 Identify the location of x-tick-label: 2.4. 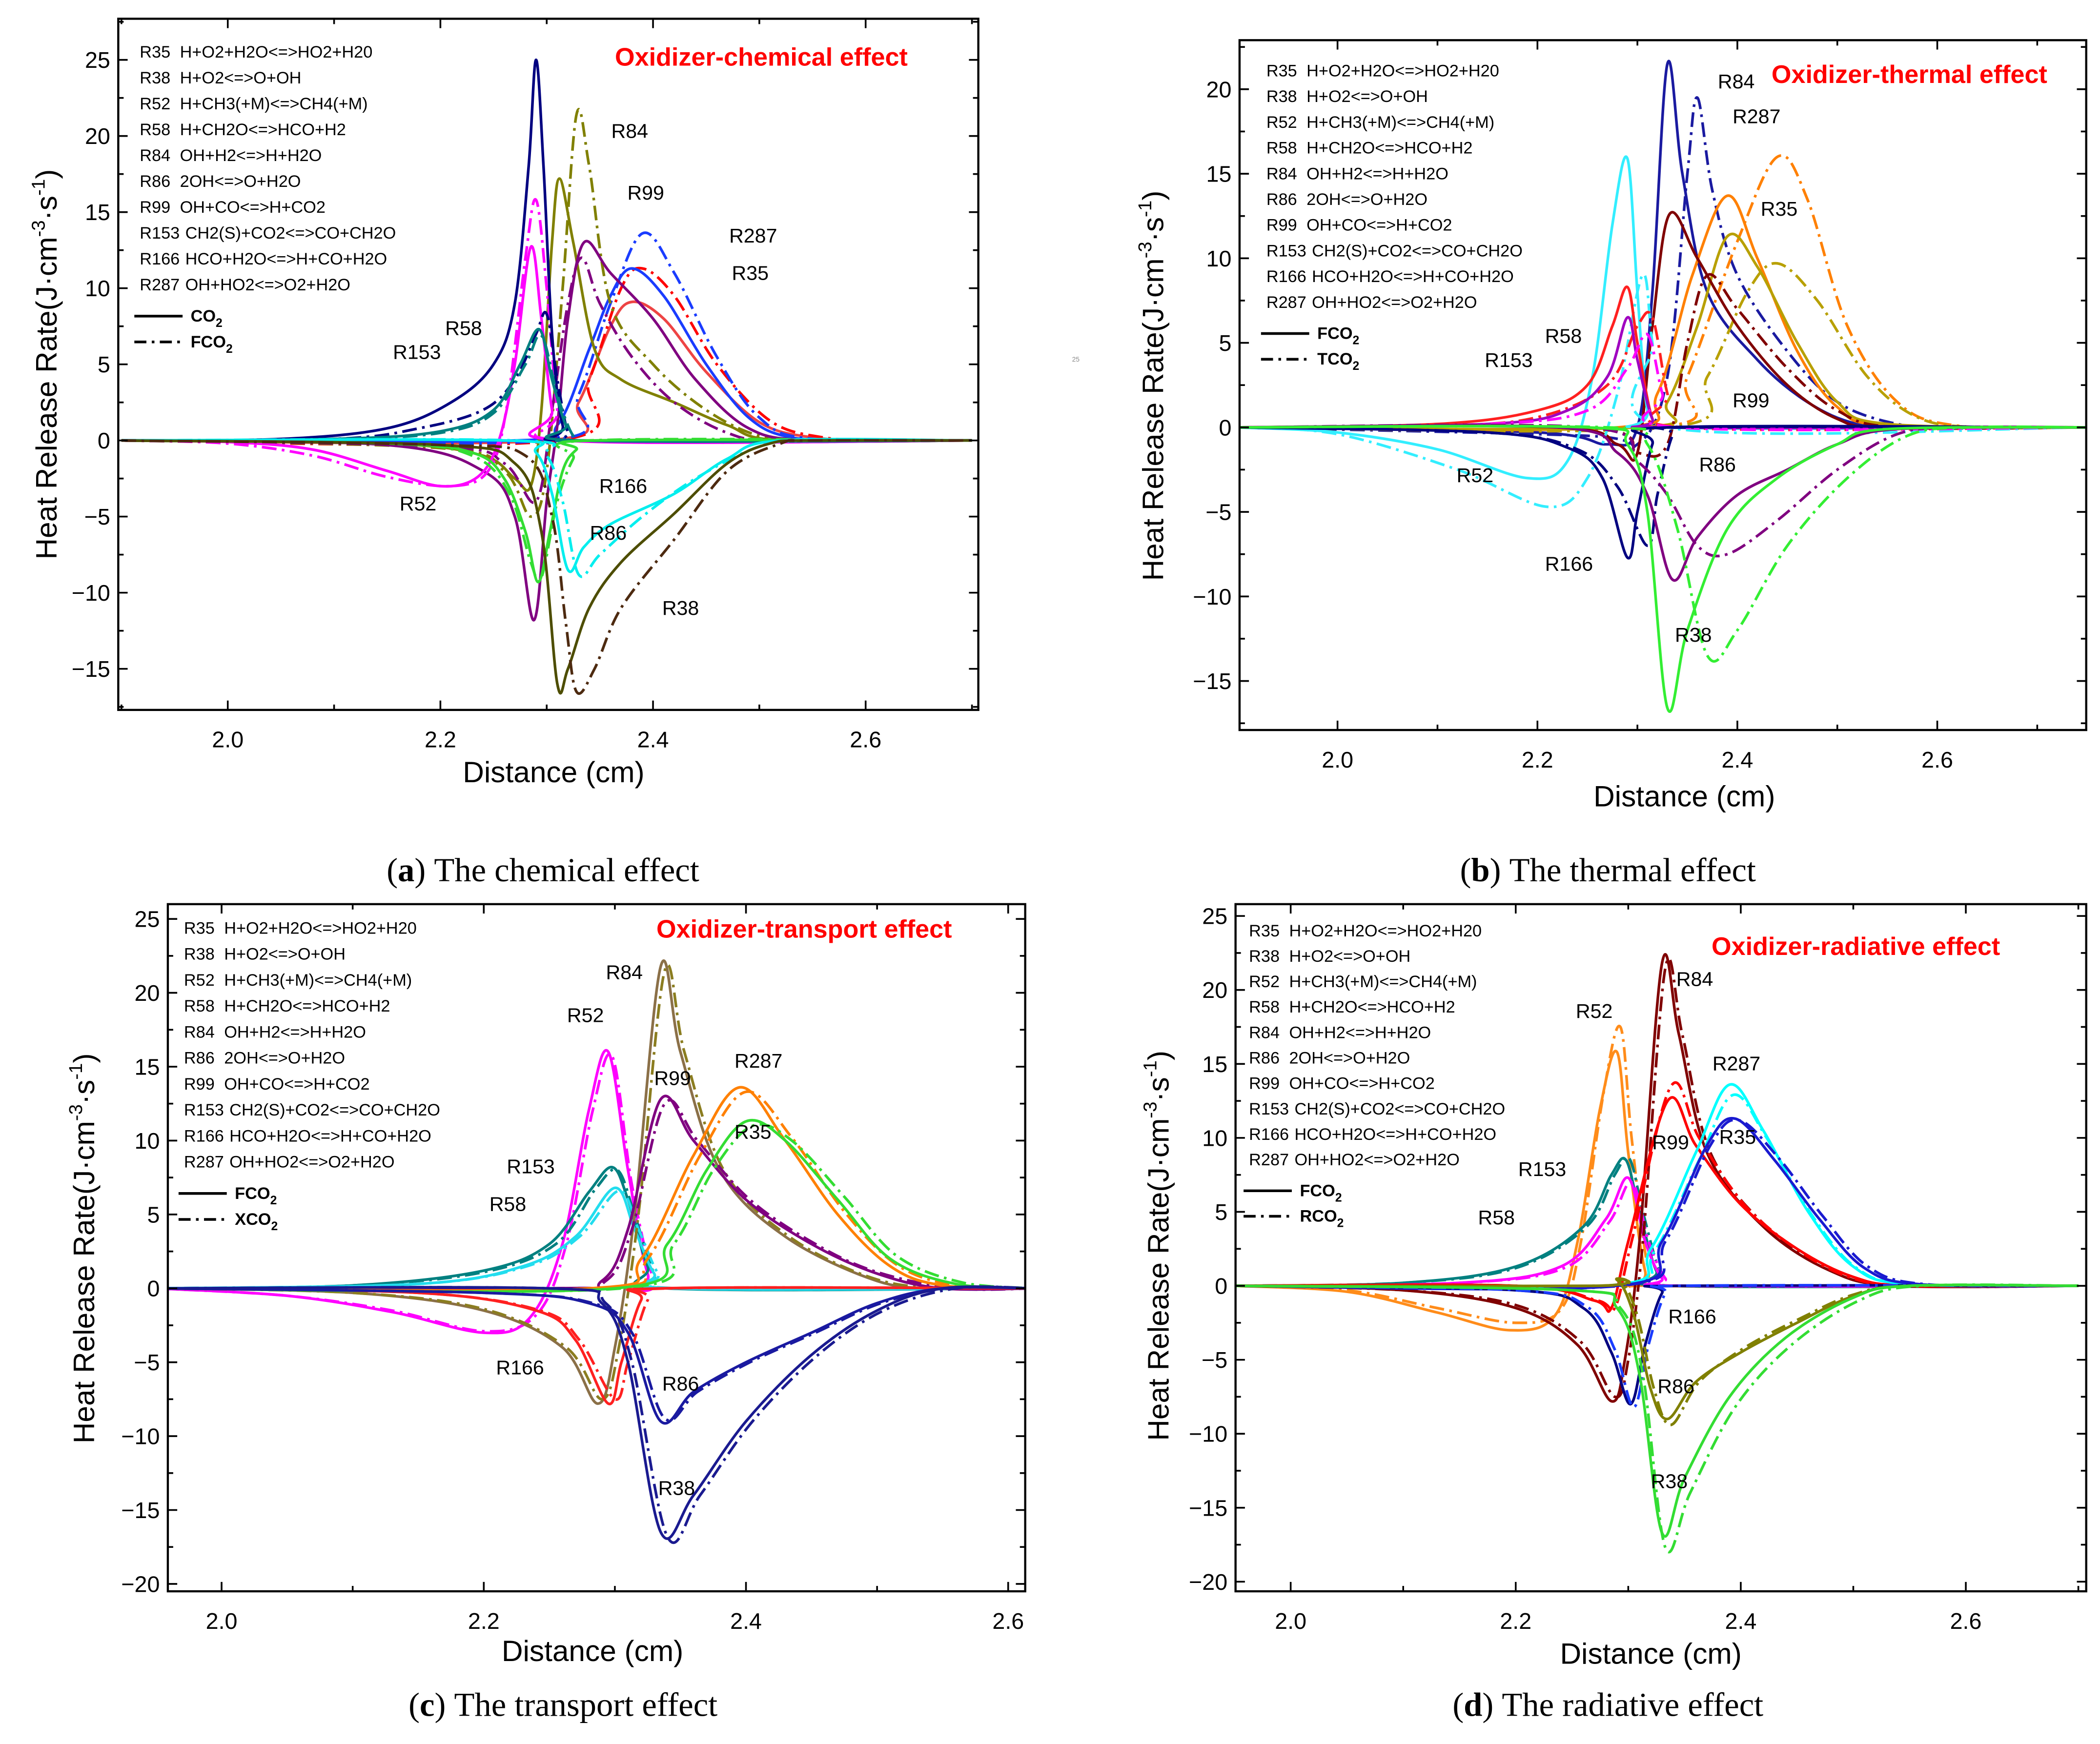
(1741, 1621).